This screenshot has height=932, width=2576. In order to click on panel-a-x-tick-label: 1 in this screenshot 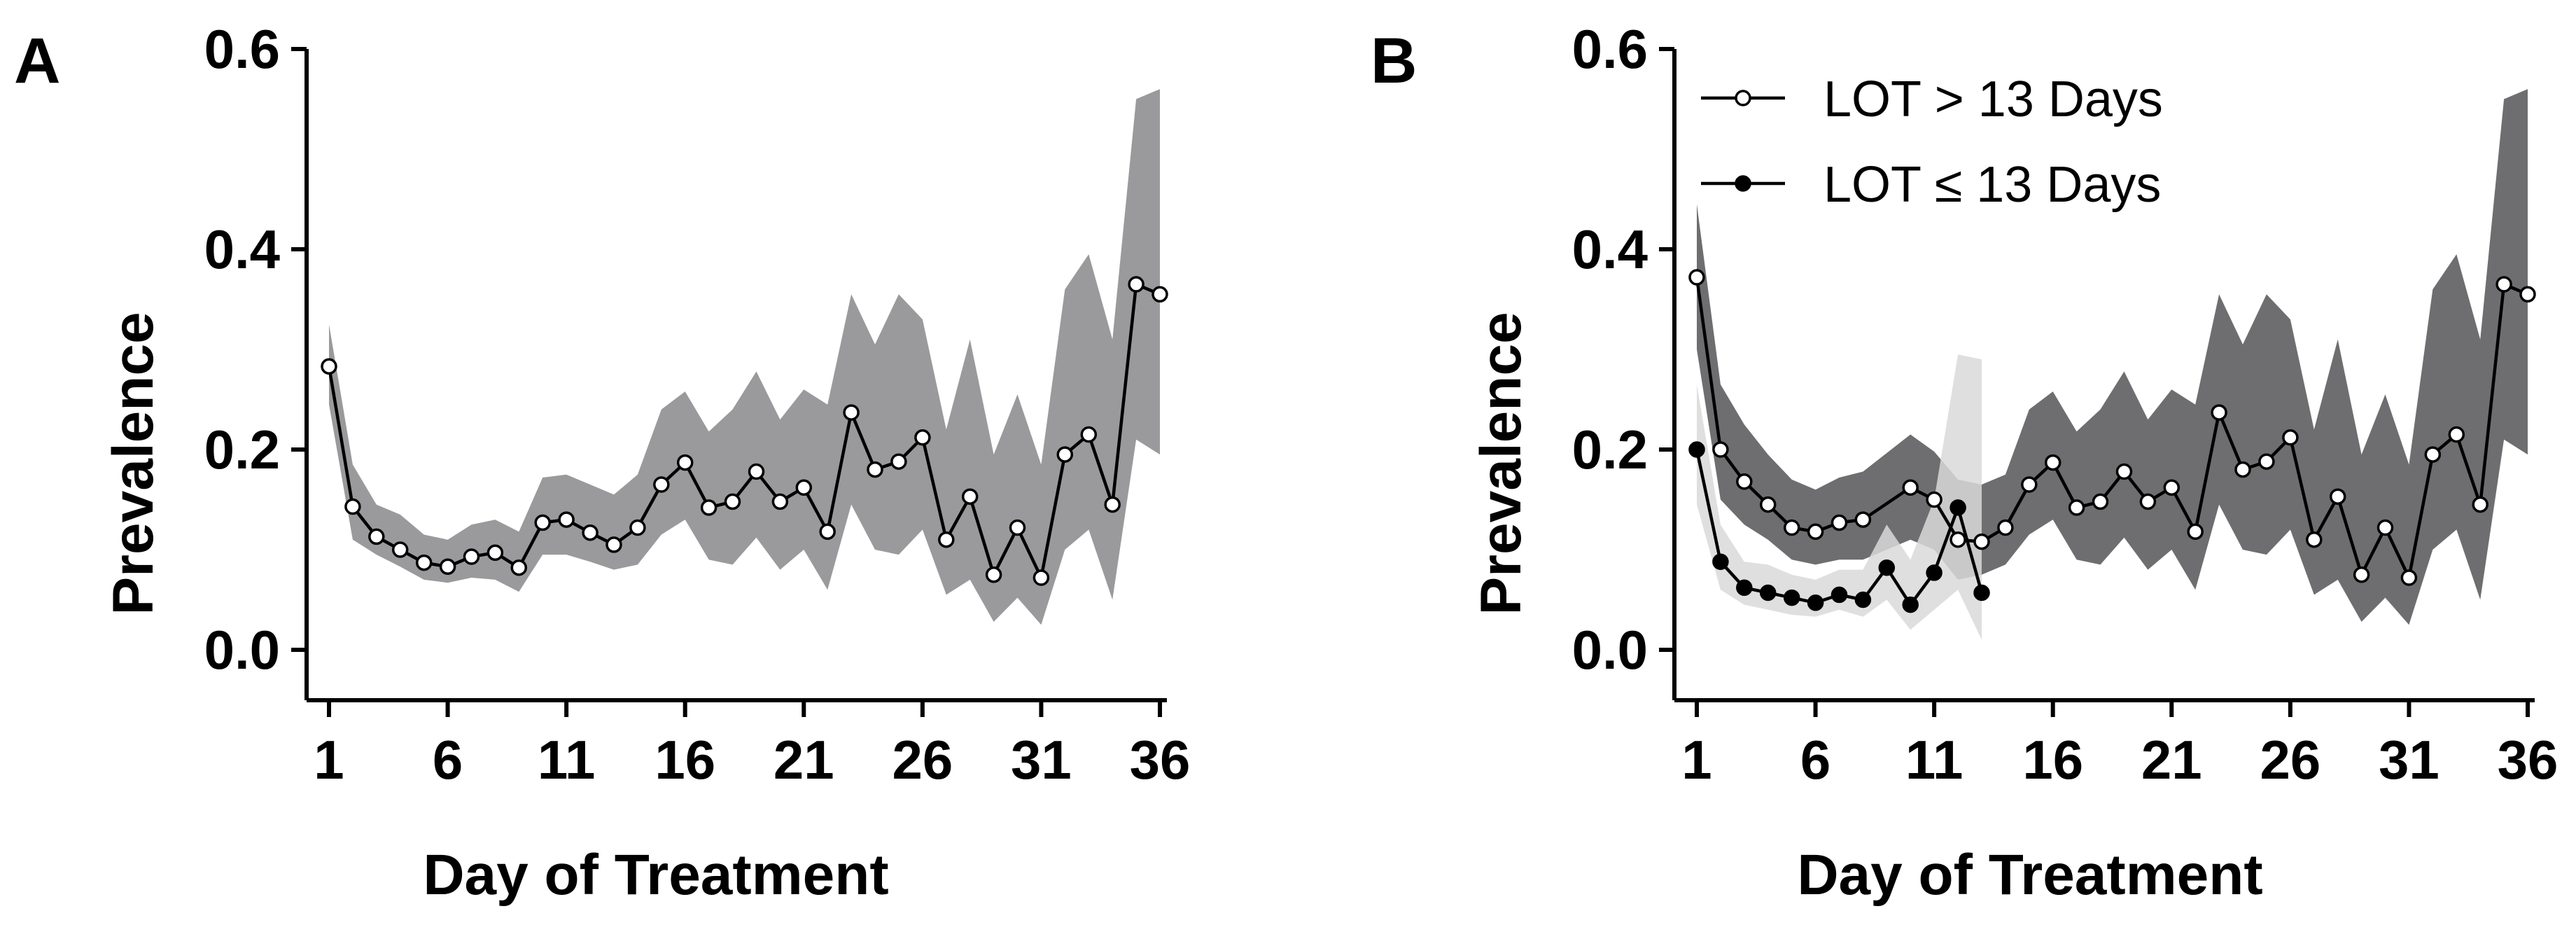, I will do `click(329, 760)`.